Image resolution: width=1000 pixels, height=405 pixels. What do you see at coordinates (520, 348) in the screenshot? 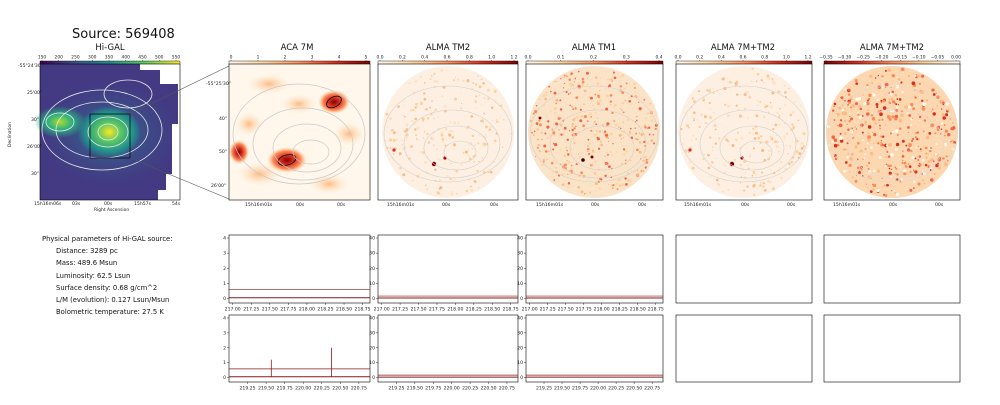
I see `spectrum-ytick-label: 20` at bounding box center [520, 348].